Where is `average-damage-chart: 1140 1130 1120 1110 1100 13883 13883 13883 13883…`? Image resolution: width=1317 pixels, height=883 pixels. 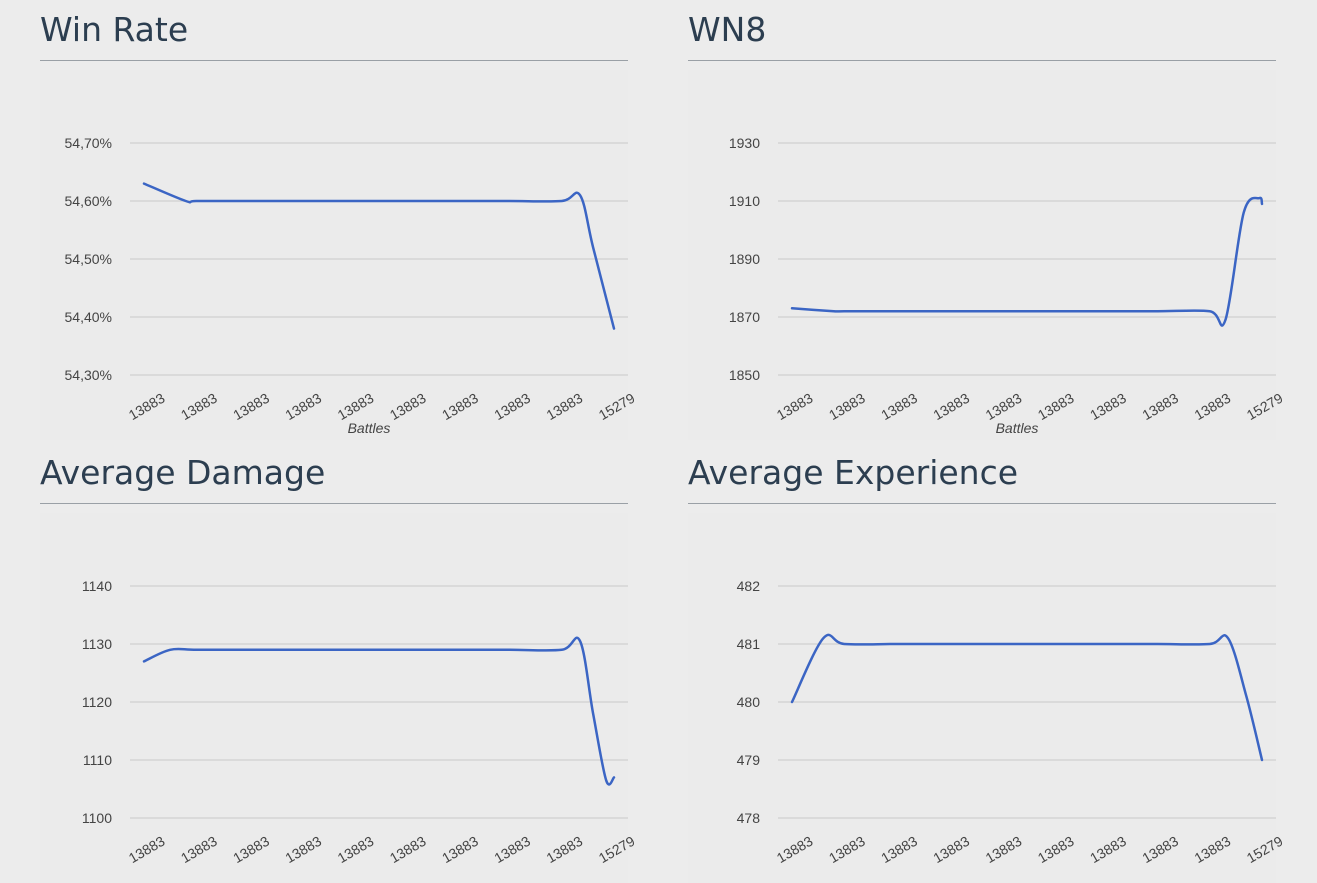 average-damage-chart: 1140 1130 1120 1110 1100 13883 13883 13883 13883… is located at coordinates (360, 722).